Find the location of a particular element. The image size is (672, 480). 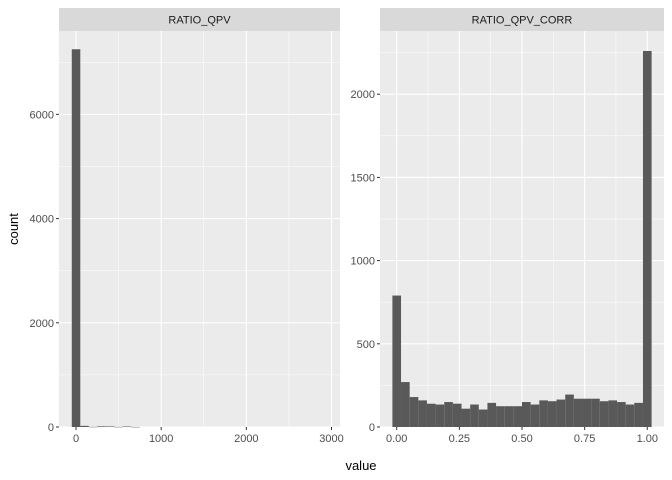

facet-label: RATIO_QPV is located at coordinates (199, 21).